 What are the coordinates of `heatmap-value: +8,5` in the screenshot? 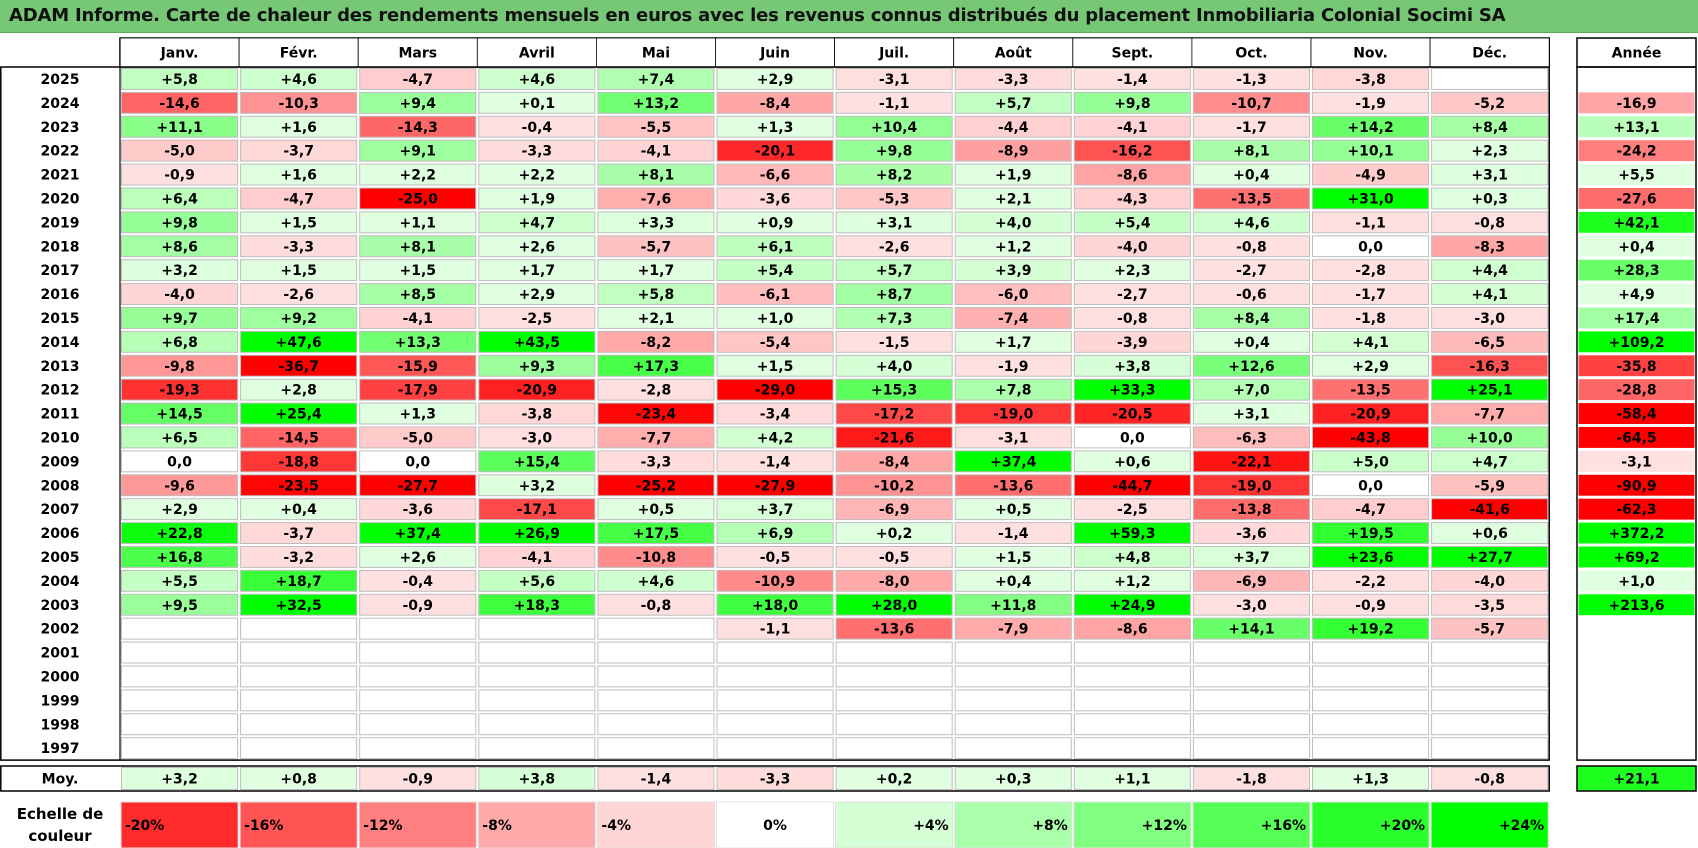 It's located at (417, 295).